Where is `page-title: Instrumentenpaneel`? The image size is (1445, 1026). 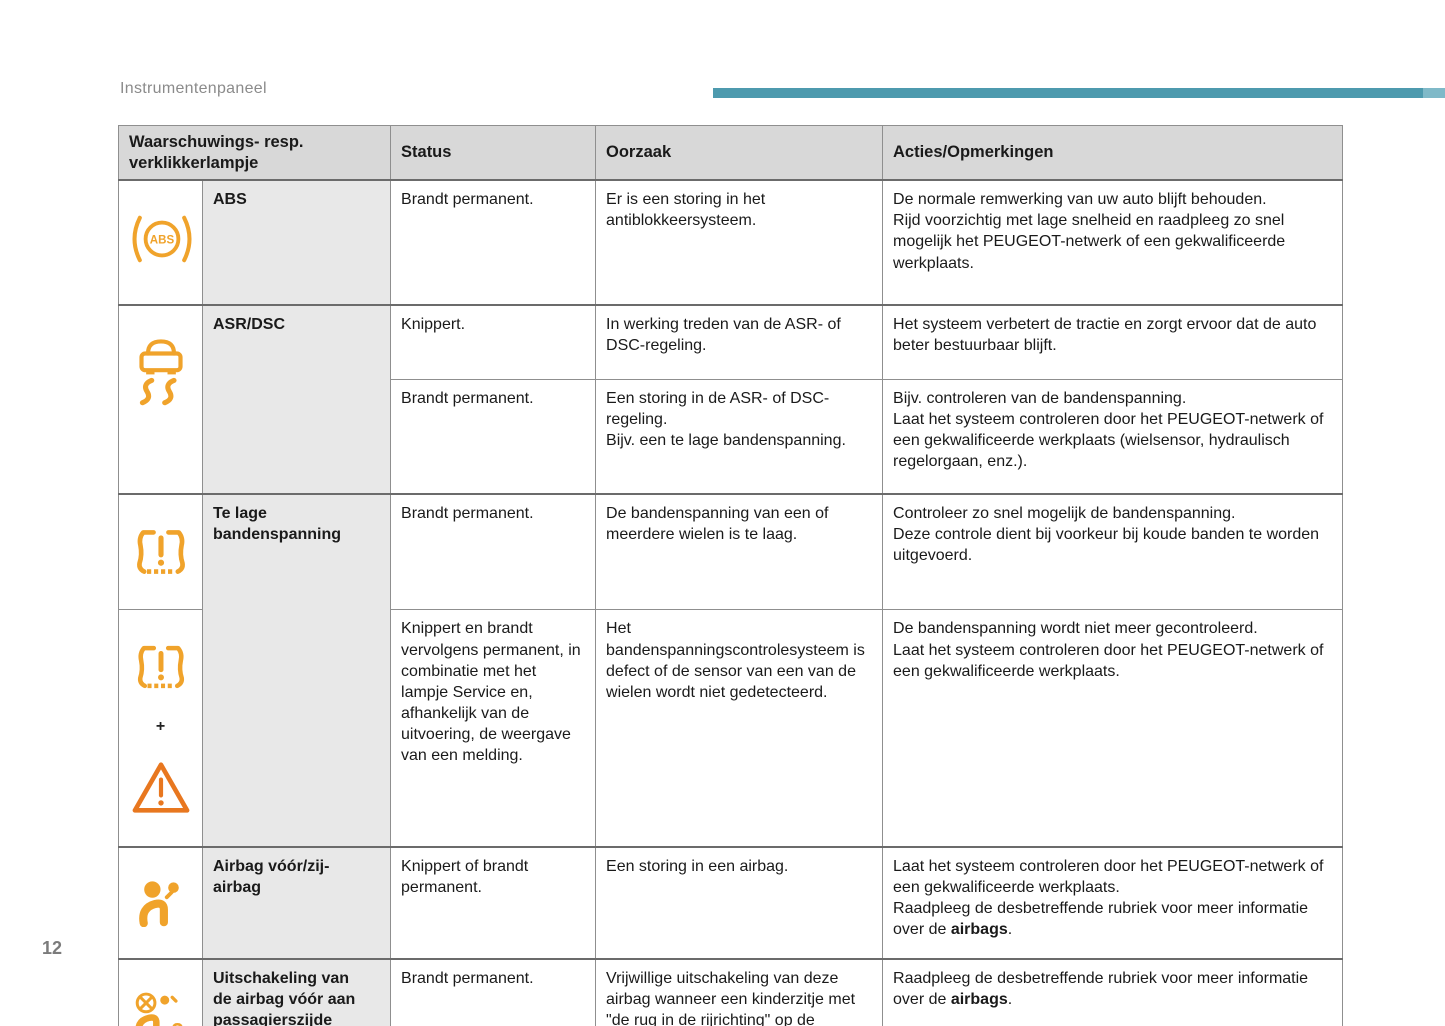
page-title: Instrumentenpaneel is located at coordinates (193, 88).